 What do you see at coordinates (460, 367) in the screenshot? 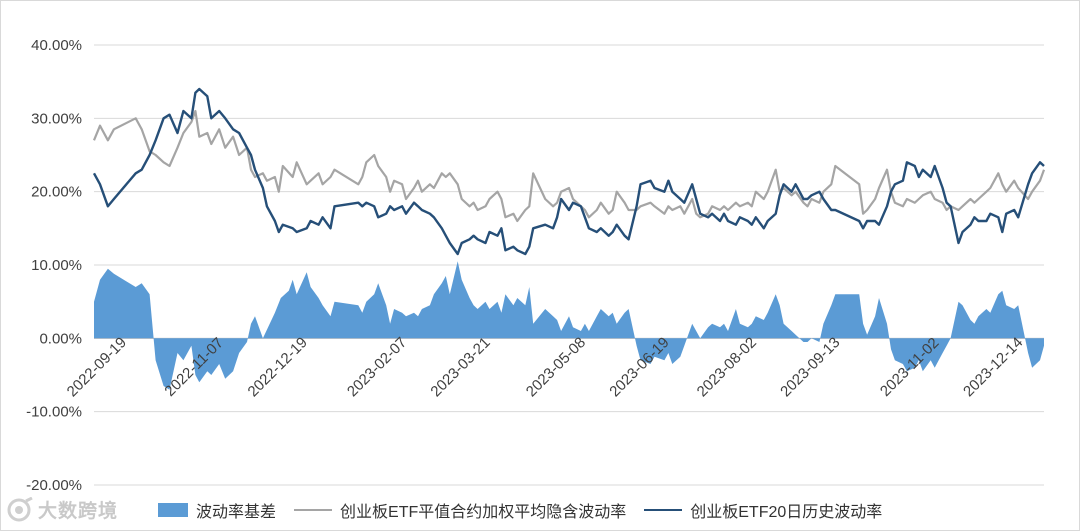
I see `x-tick-label: 2023-03-21` at bounding box center [460, 367].